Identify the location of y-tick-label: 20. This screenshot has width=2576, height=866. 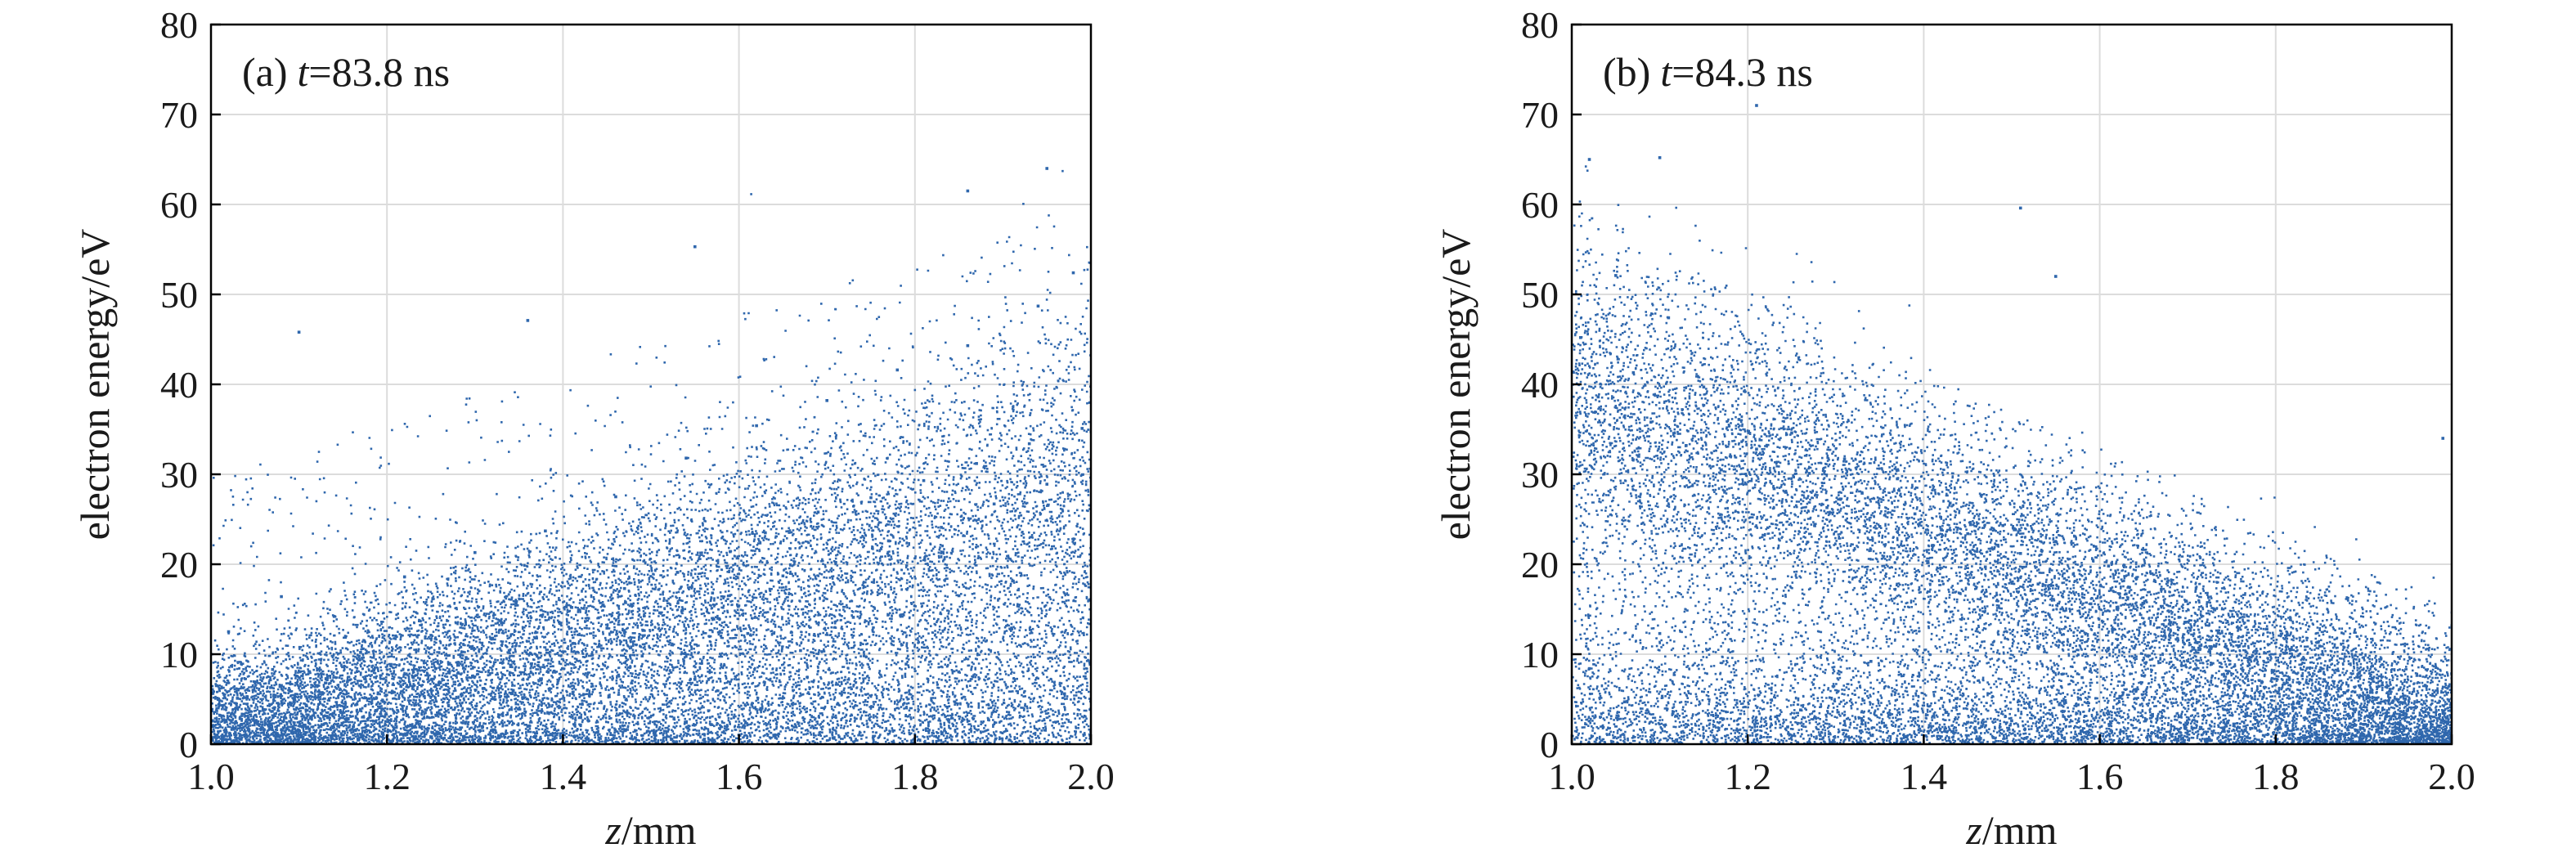
(1540, 565).